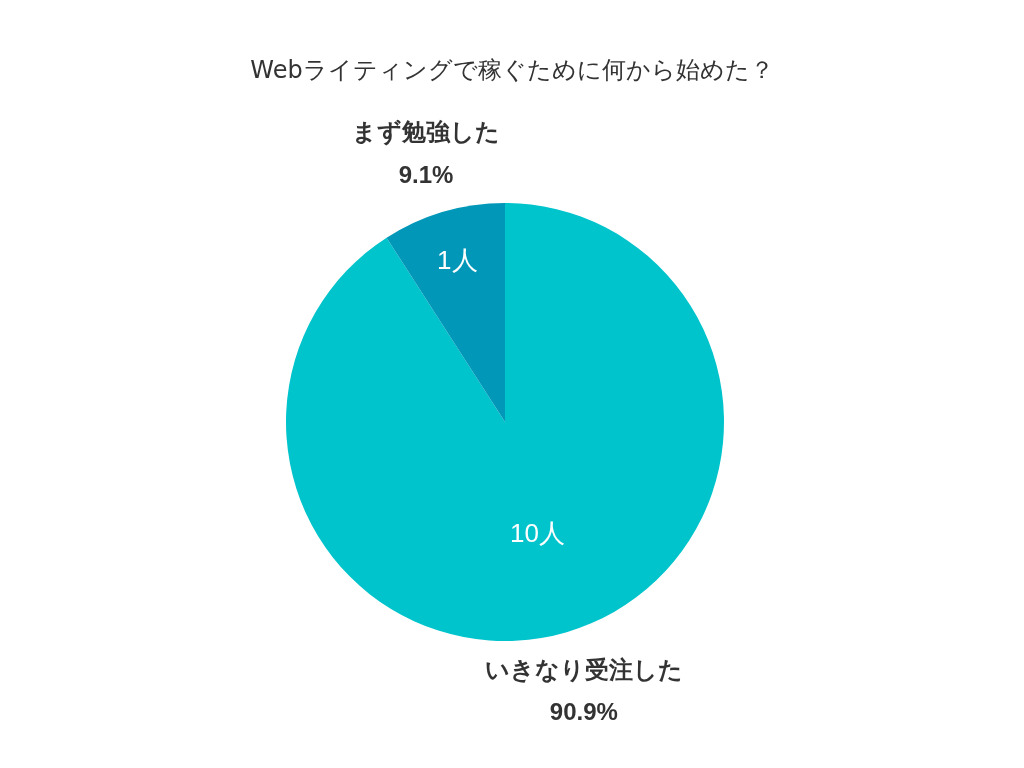 The width and height of the screenshot is (1024, 768). Describe the element at coordinates (445, 312) in the screenshot. I see `pie-slice` at that location.